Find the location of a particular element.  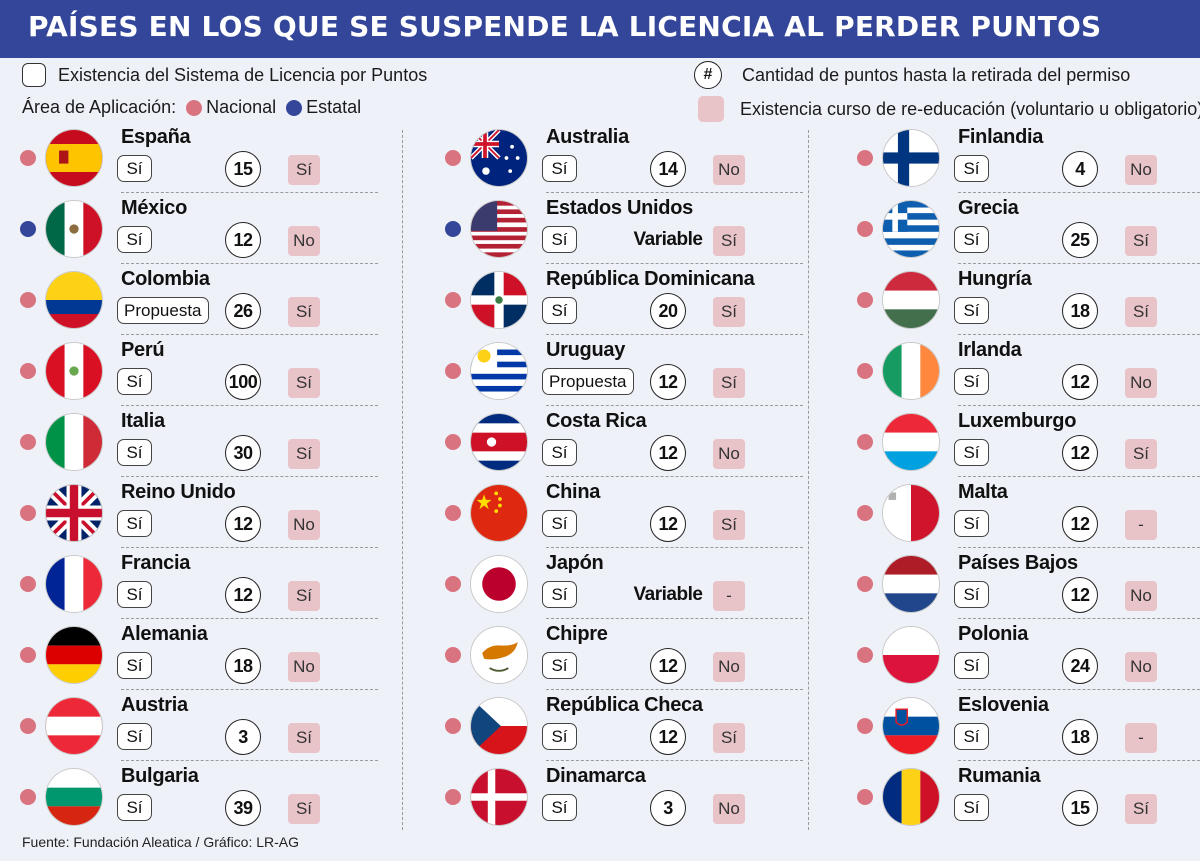

country-row: Grecia Sí 25 Sí is located at coordinates (1028, 234).